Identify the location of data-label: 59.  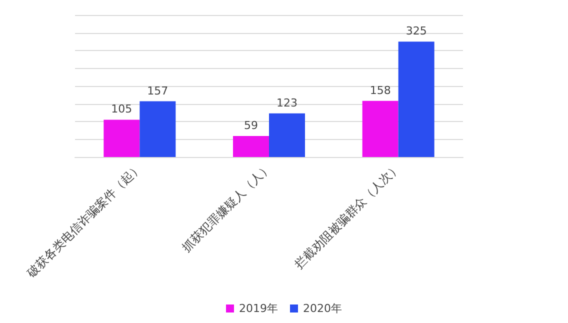
(251, 125).